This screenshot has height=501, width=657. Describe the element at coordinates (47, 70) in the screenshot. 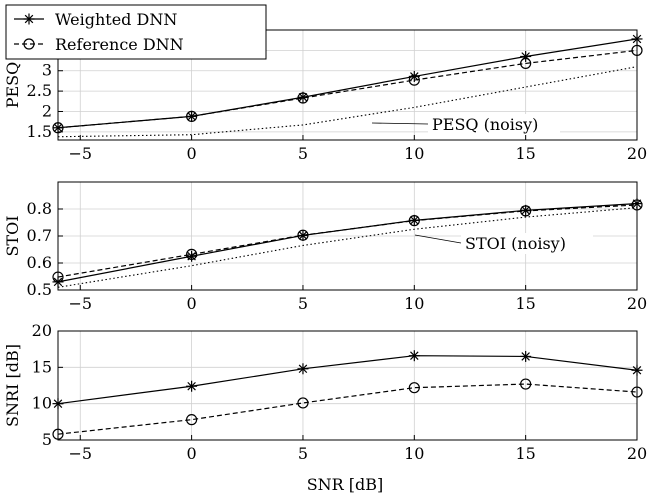

I see `y-tick-label: 3` at that location.